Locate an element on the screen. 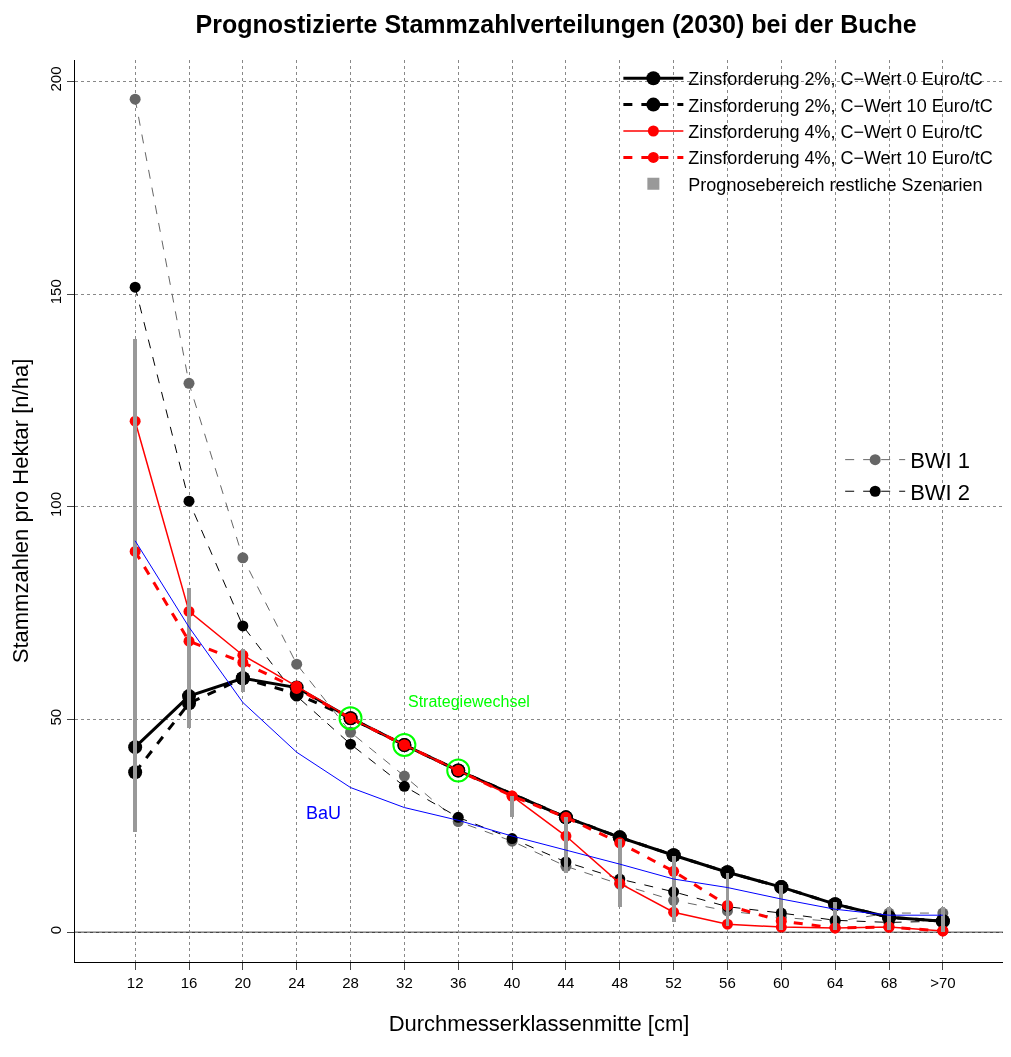 This screenshot has width=1011, height=1057. legend-label: BWI 1 is located at coordinates (940, 461).